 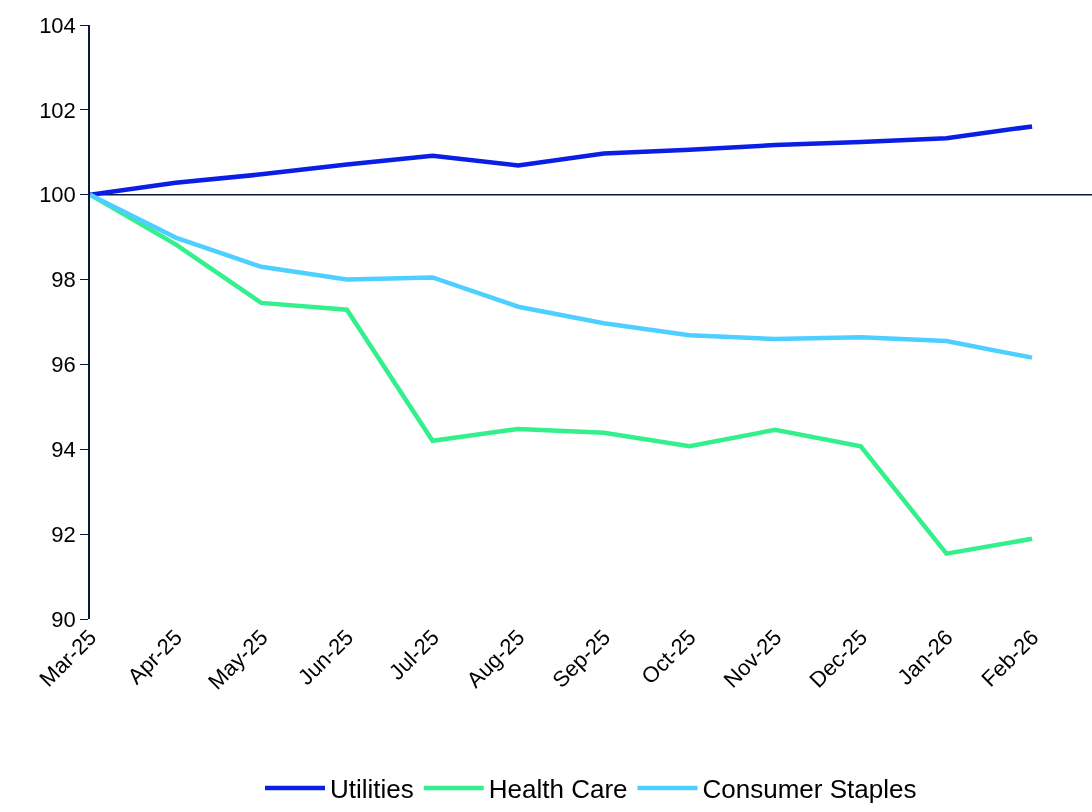 I want to click on y-tick-label: 92, so click(x=63, y=534).